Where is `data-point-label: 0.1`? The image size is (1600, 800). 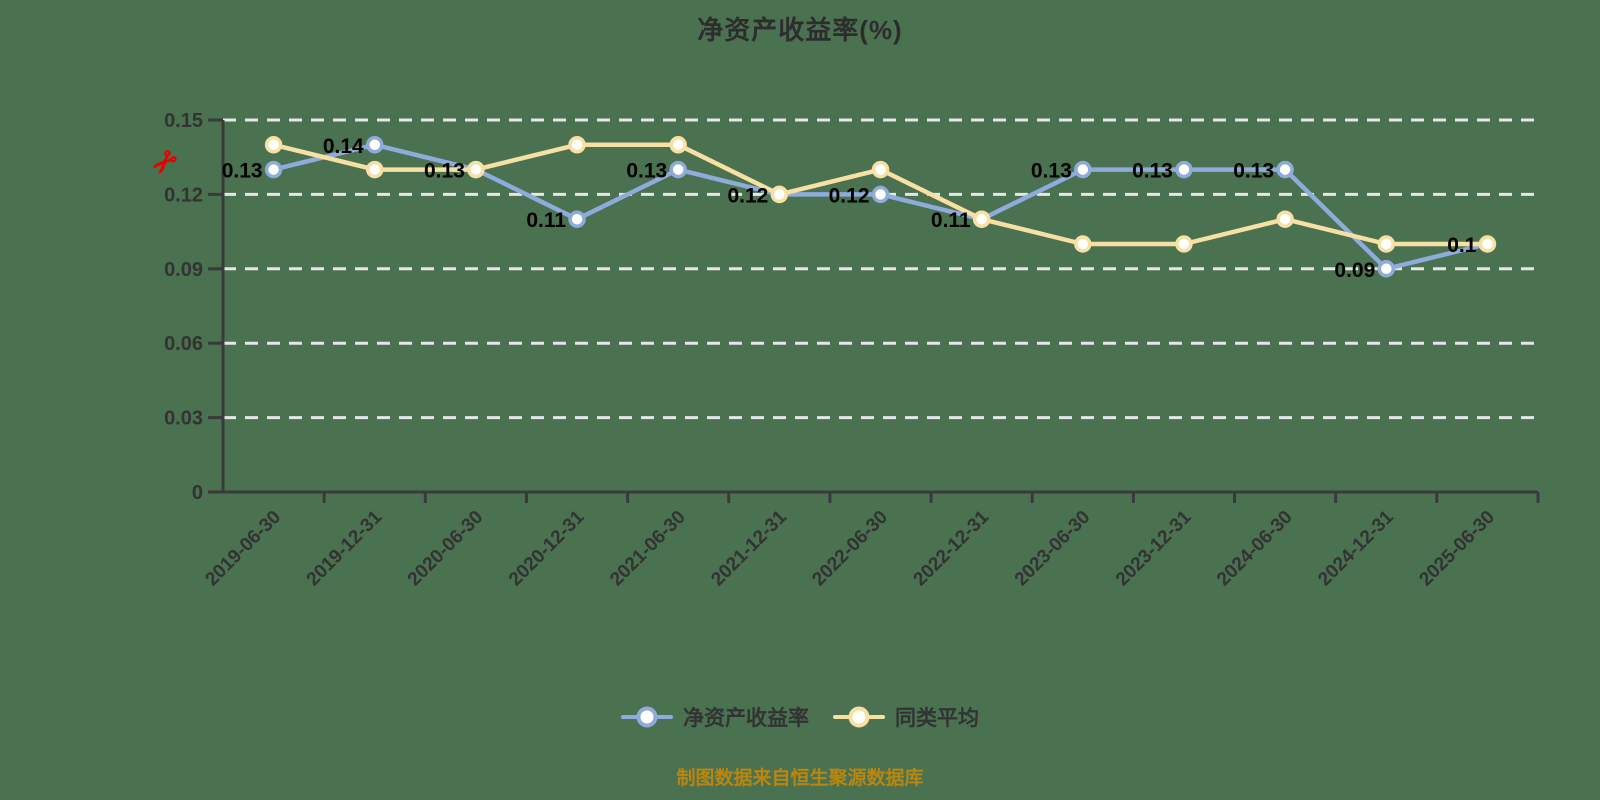 data-point-label: 0.1 is located at coordinates (1462, 245).